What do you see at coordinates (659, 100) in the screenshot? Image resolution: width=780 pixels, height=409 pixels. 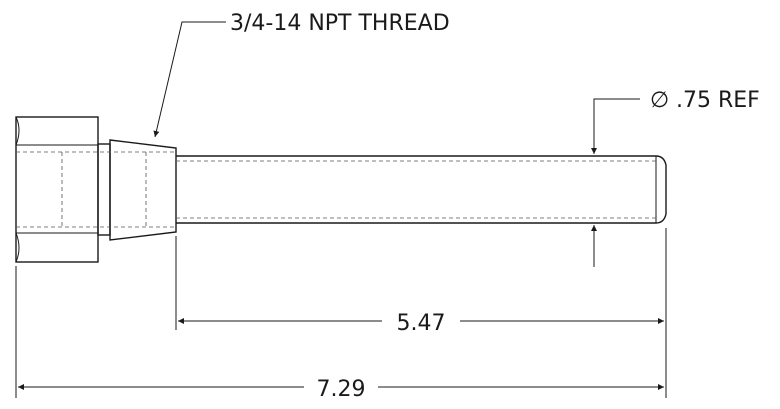 I see `diameter-symbol: ∅` at bounding box center [659, 100].